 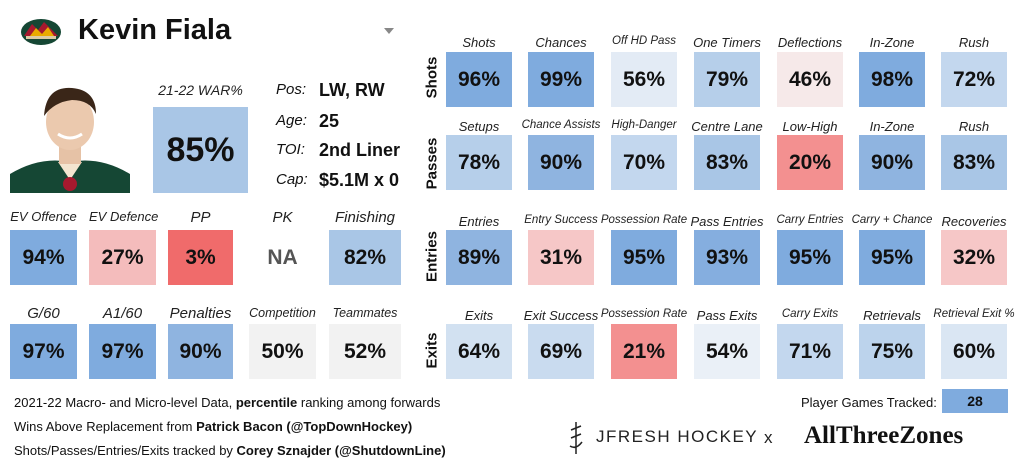 What do you see at coordinates (810, 220) in the screenshot?
I see `entries-carry-entries-label: Carry Entries` at bounding box center [810, 220].